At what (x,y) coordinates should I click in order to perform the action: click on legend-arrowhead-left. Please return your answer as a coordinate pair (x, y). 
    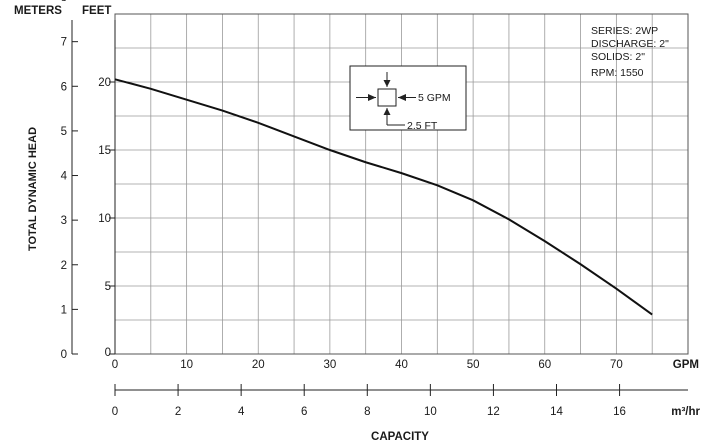
    Looking at the image, I should click on (372, 97).